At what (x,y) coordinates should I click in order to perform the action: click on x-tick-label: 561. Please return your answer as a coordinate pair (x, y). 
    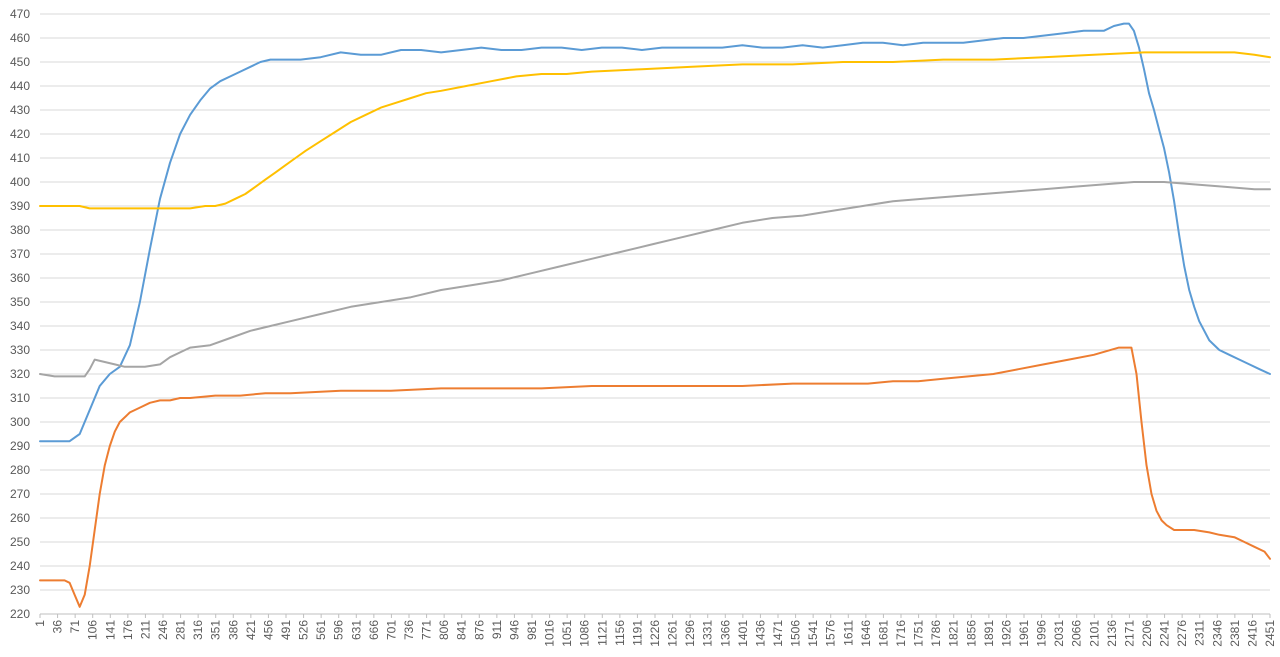
    Looking at the image, I should click on (321, 630).